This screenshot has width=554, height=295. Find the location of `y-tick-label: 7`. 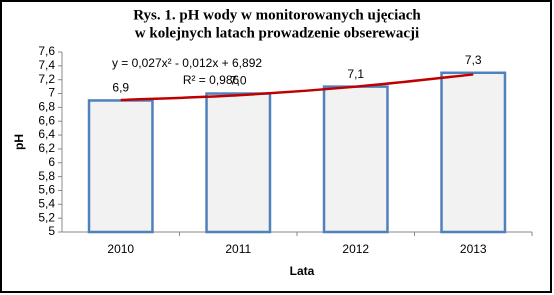

y-tick-label: 7 is located at coordinates (51, 93).